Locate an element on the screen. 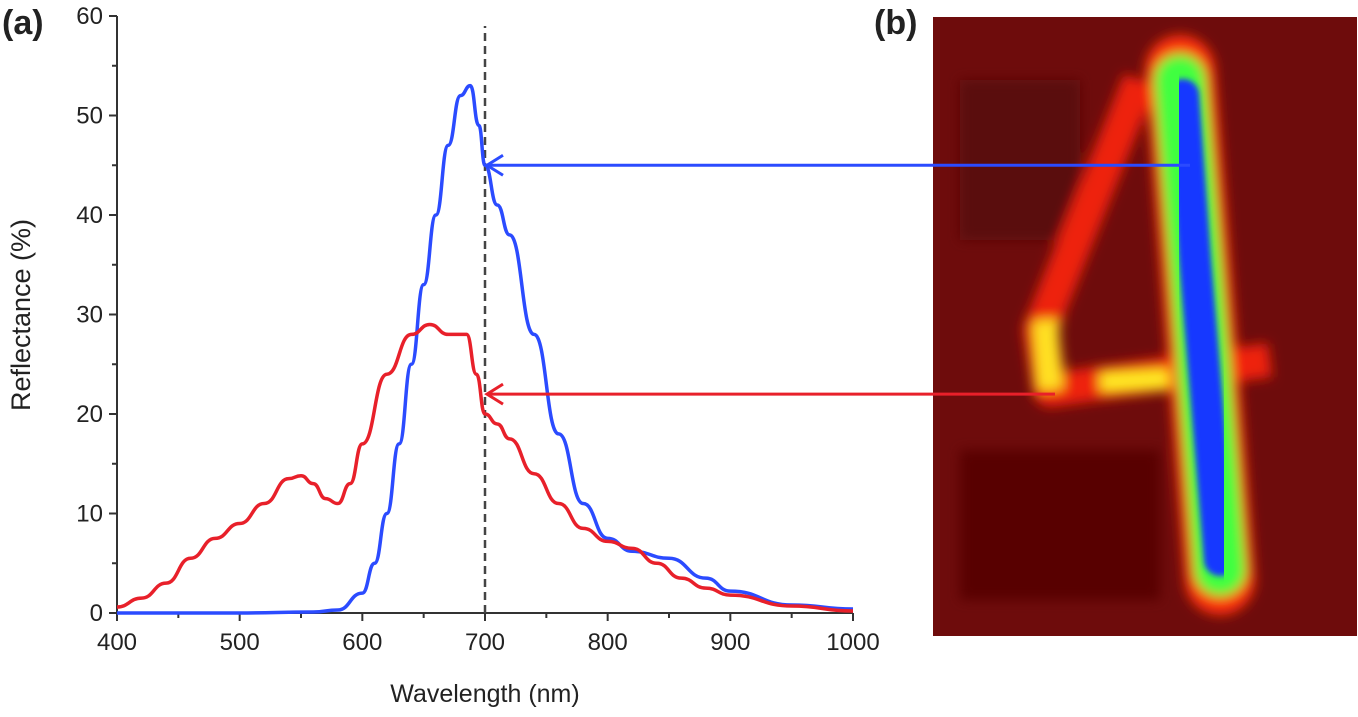 The height and width of the screenshot is (717, 1358). y-tick-label: 10 is located at coordinates (89, 514).